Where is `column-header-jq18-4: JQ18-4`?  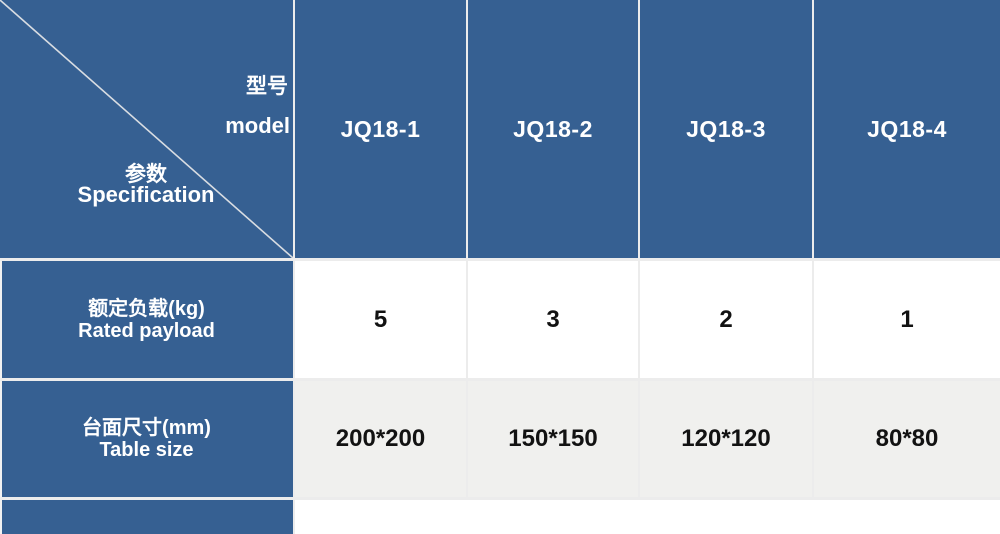 column-header-jq18-4: JQ18-4 is located at coordinates (907, 129).